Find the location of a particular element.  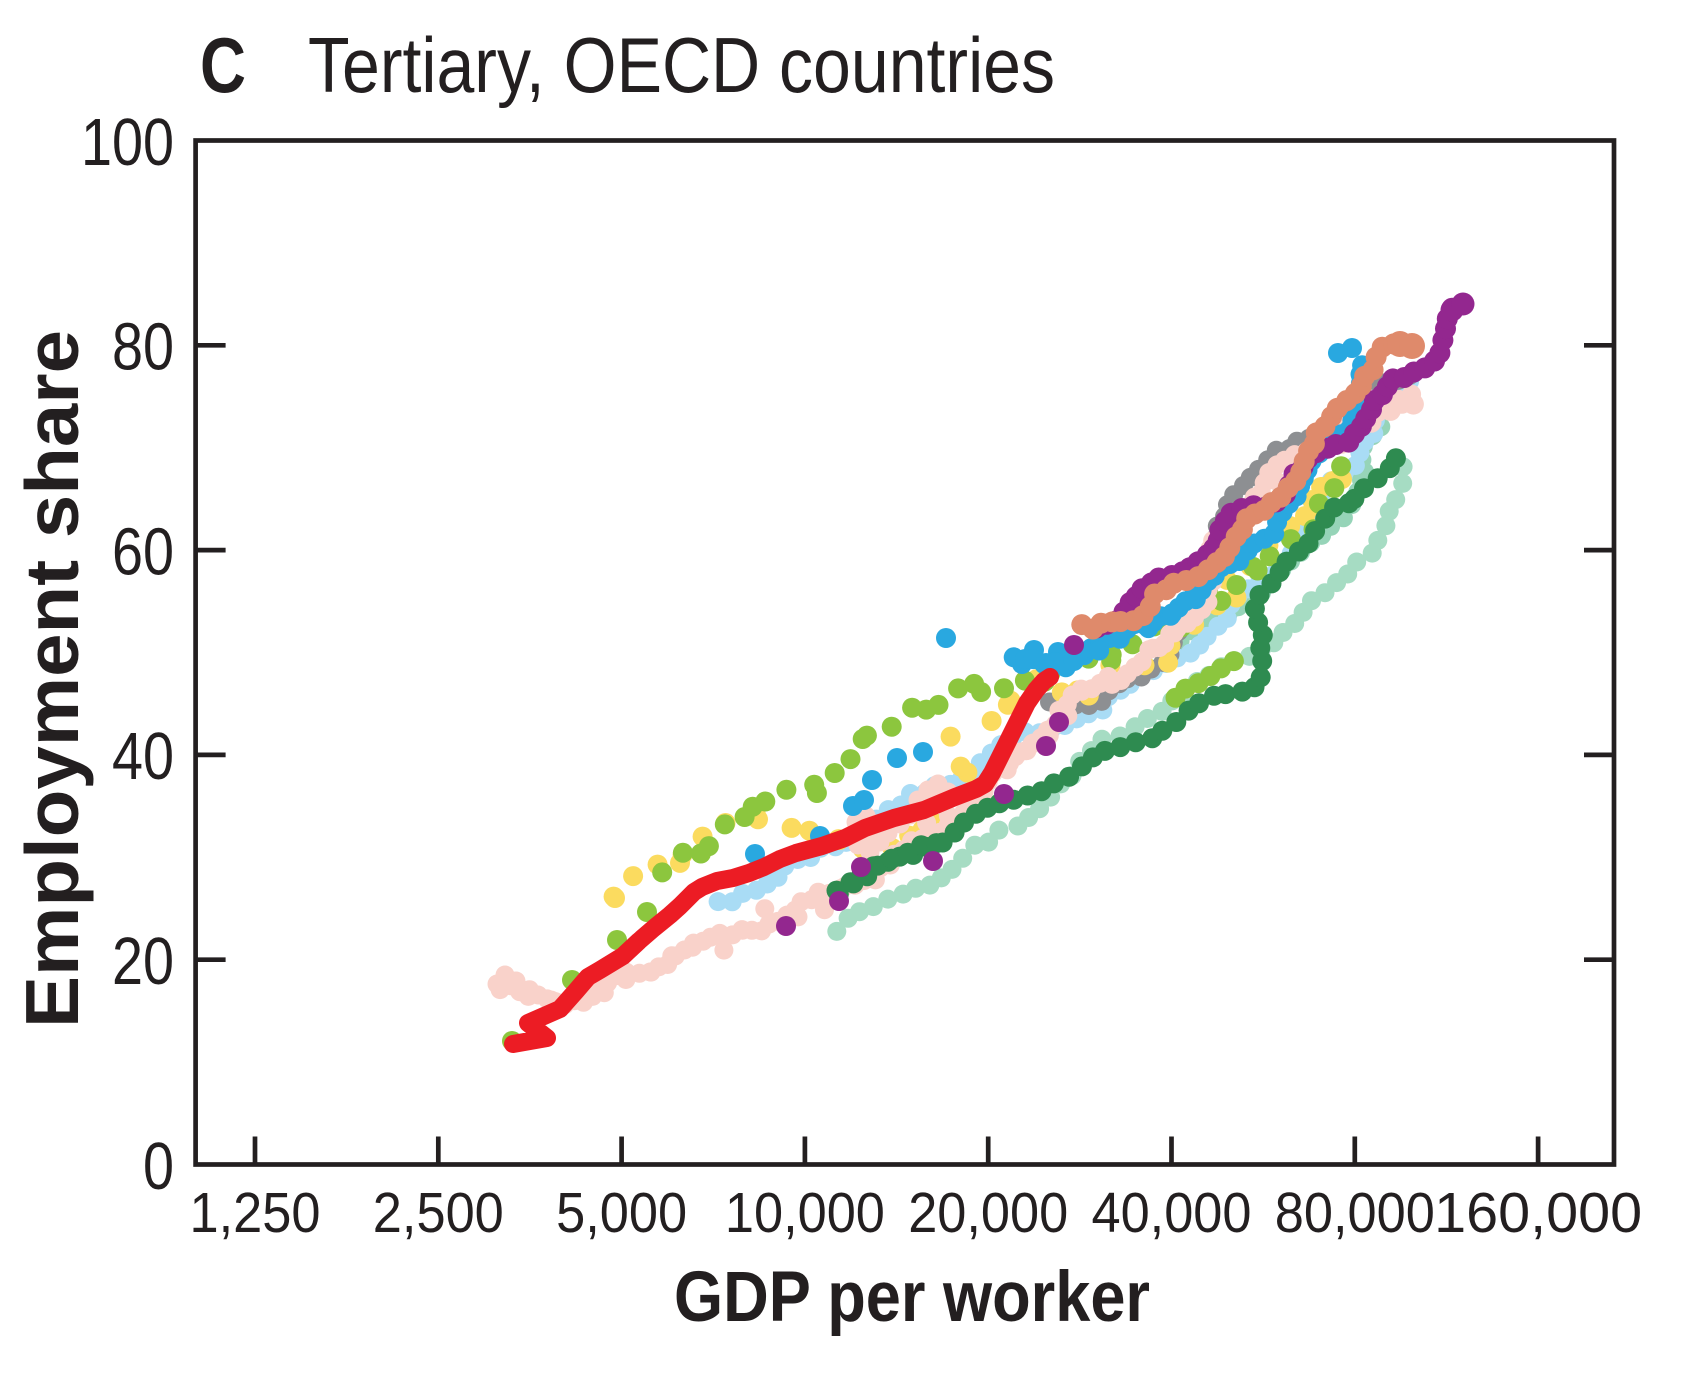

svg-text: 20 is located at coordinates (143, 961).